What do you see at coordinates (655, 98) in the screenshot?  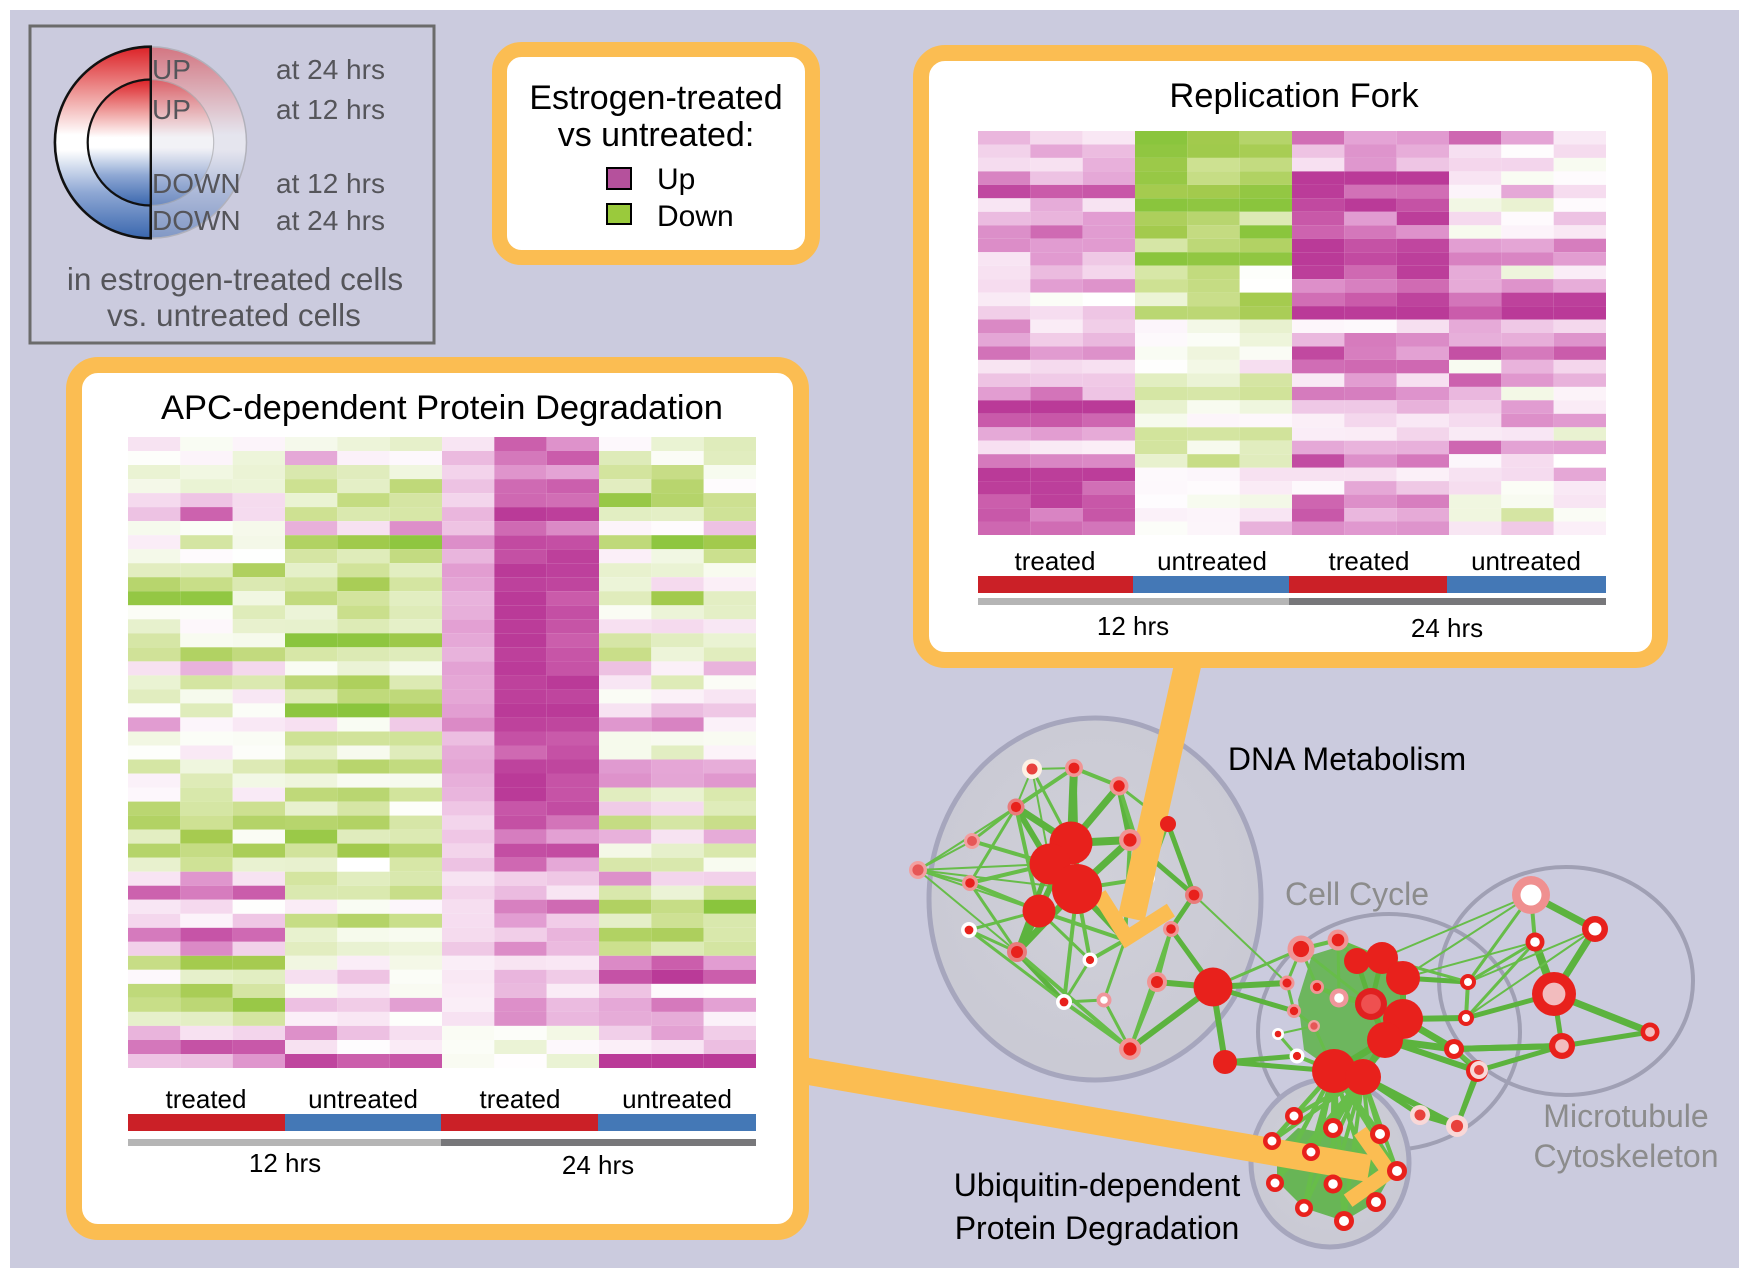 I see `svg-text: Estrogen-treated` at bounding box center [655, 98].